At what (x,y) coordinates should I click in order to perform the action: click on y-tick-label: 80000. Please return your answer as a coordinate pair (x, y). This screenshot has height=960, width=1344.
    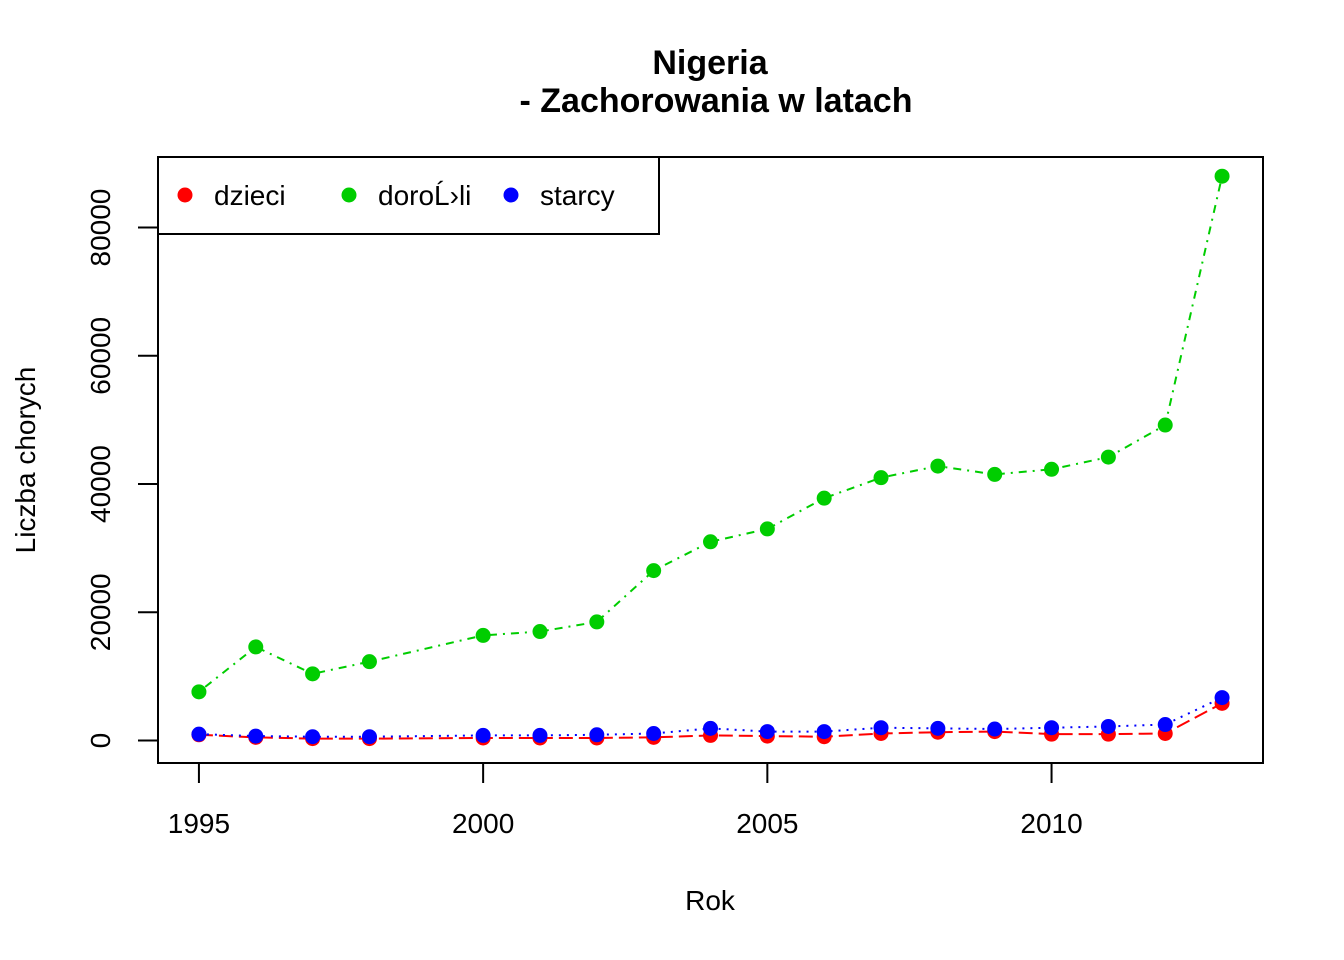
    Looking at the image, I should click on (100, 228).